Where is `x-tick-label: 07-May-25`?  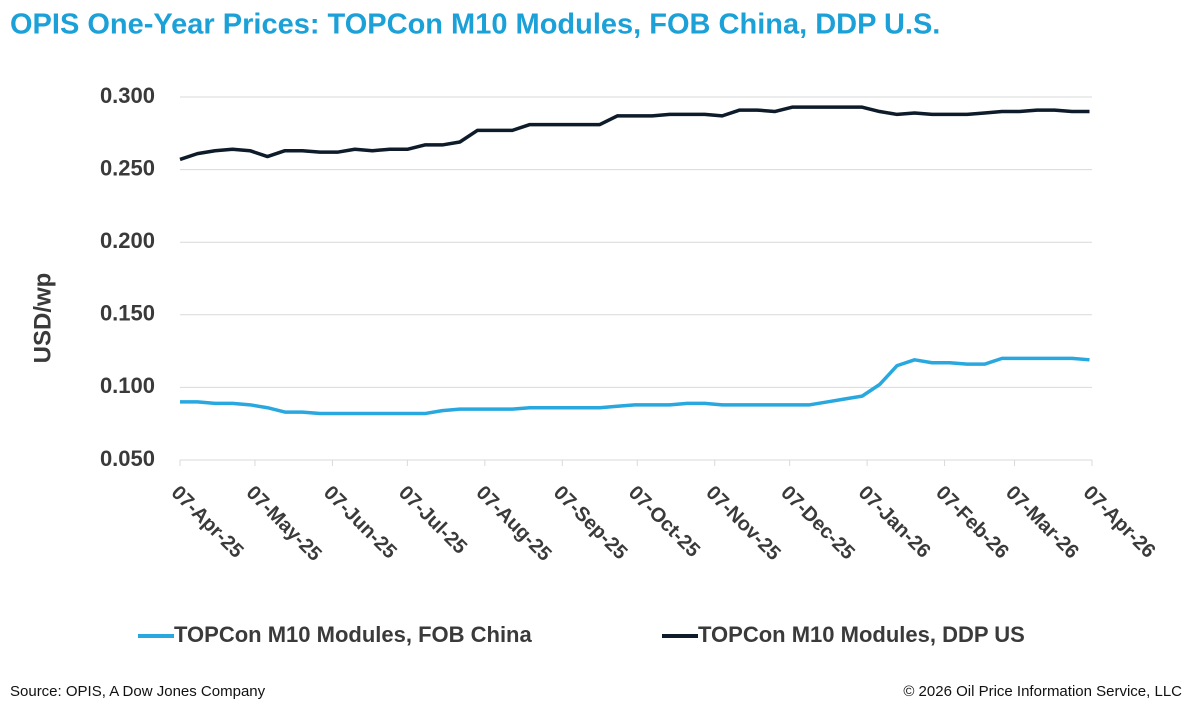 x-tick-label: 07-May-25 is located at coordinates (284, 524).